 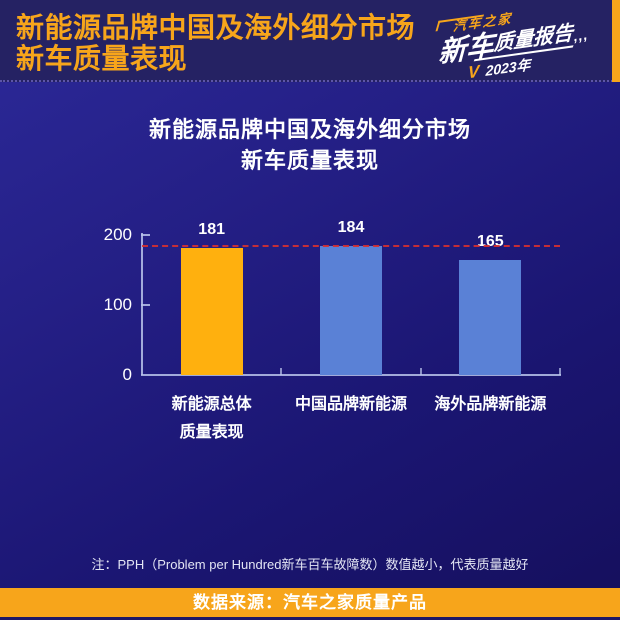 What do you see at coordinates (351, 228) in the screenshot?
I see `bar-value-label: 184` at bounding box center [351, 228].